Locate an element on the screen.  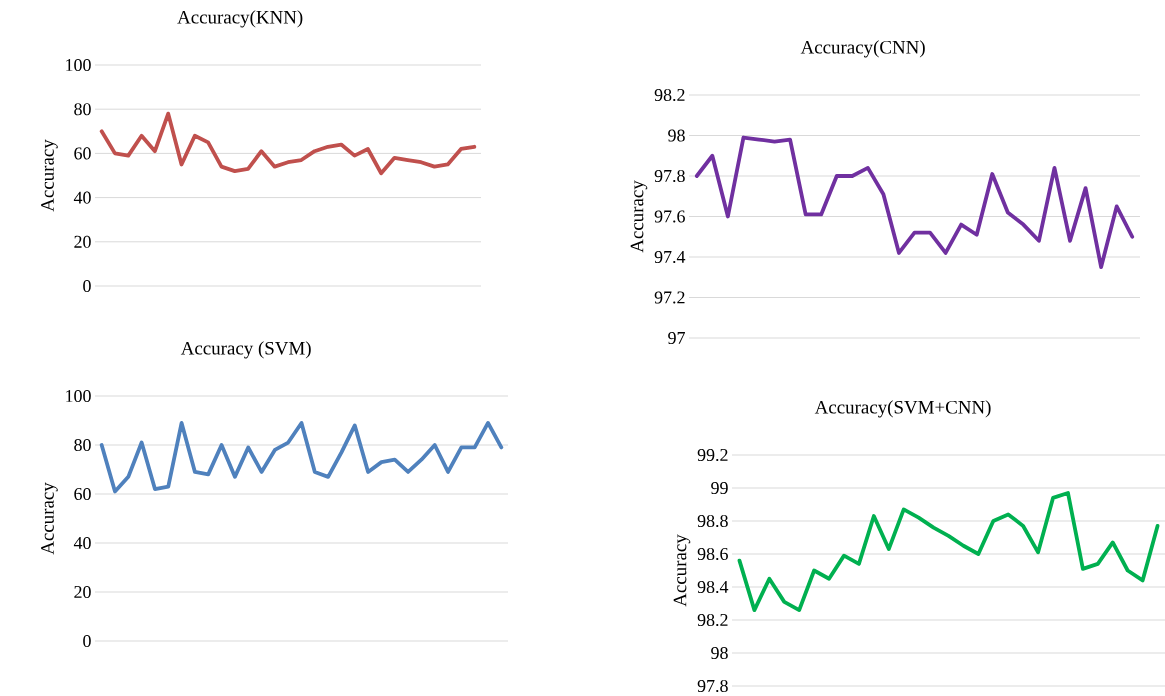
y-tick-label: 97.2 is located at coordinates (669, 297).